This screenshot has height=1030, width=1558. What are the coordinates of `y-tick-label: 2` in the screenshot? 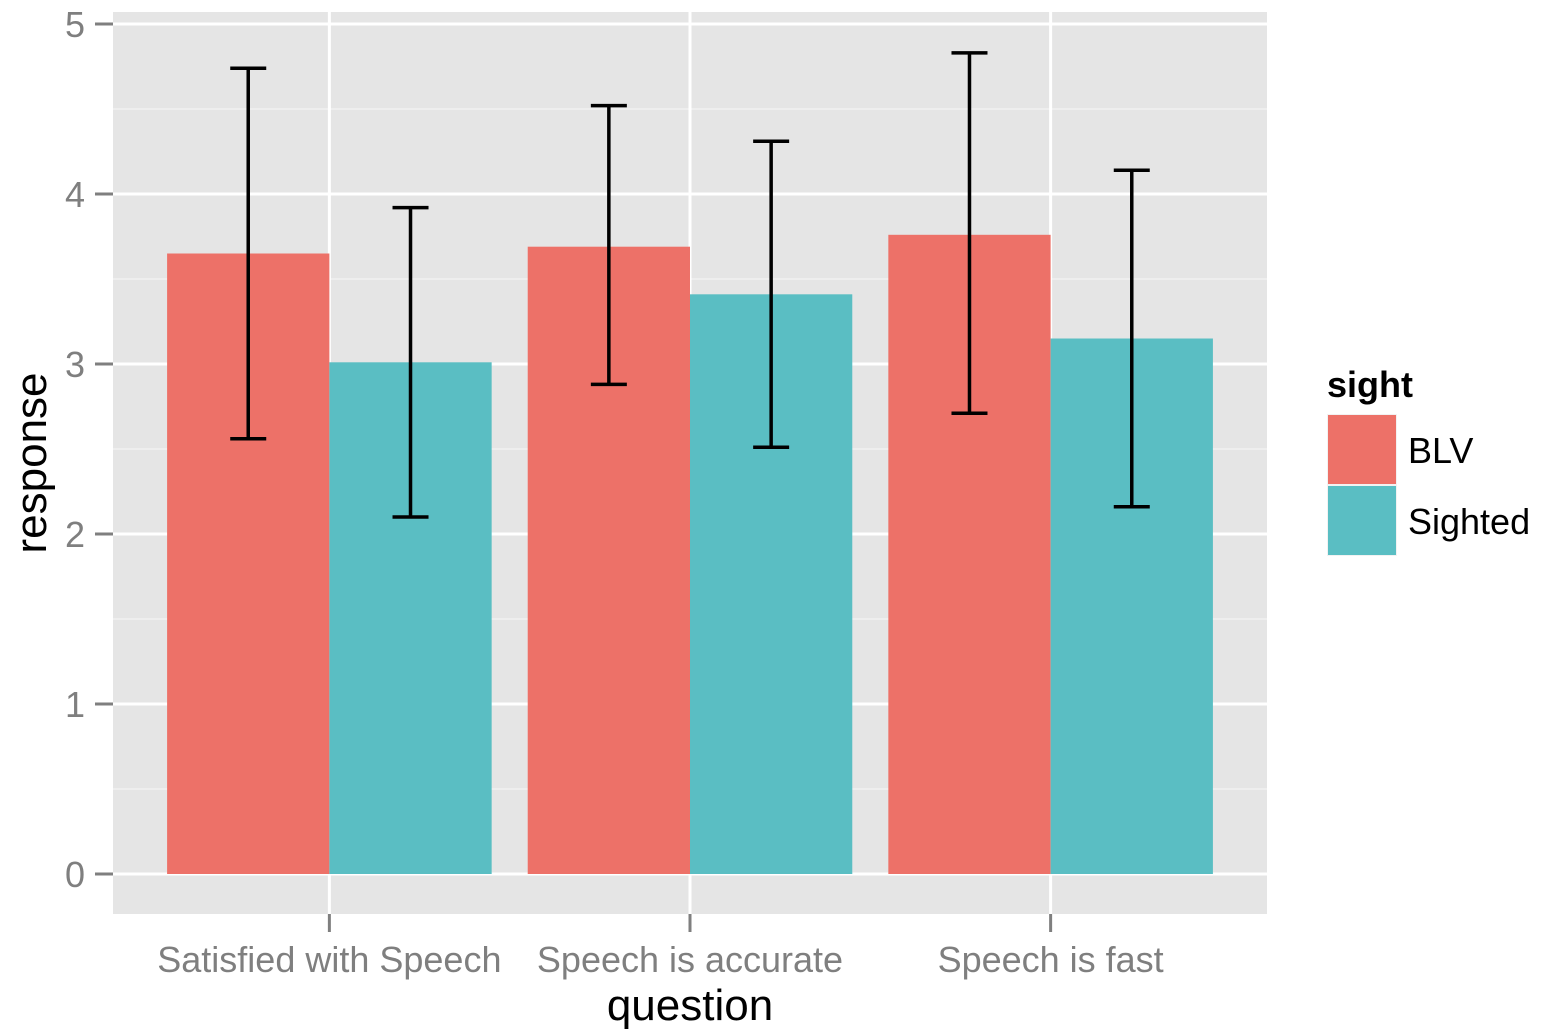 It's located at (75, 534).